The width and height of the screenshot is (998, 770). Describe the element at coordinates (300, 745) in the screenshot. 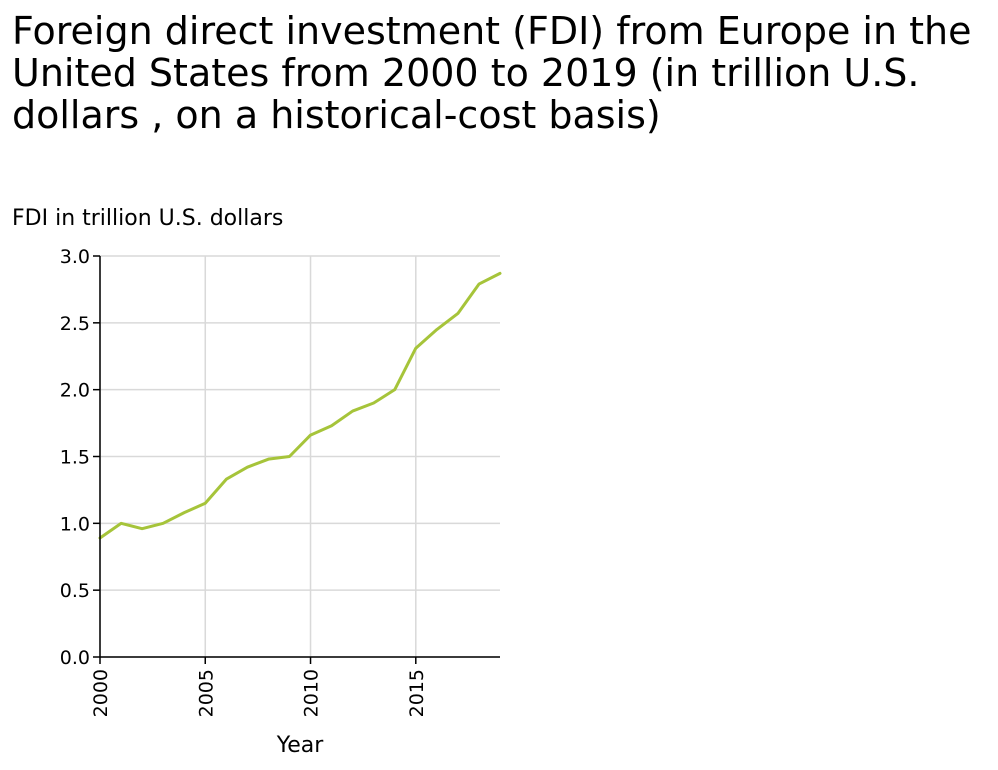

I see `x-axis-title: Year` at that location.